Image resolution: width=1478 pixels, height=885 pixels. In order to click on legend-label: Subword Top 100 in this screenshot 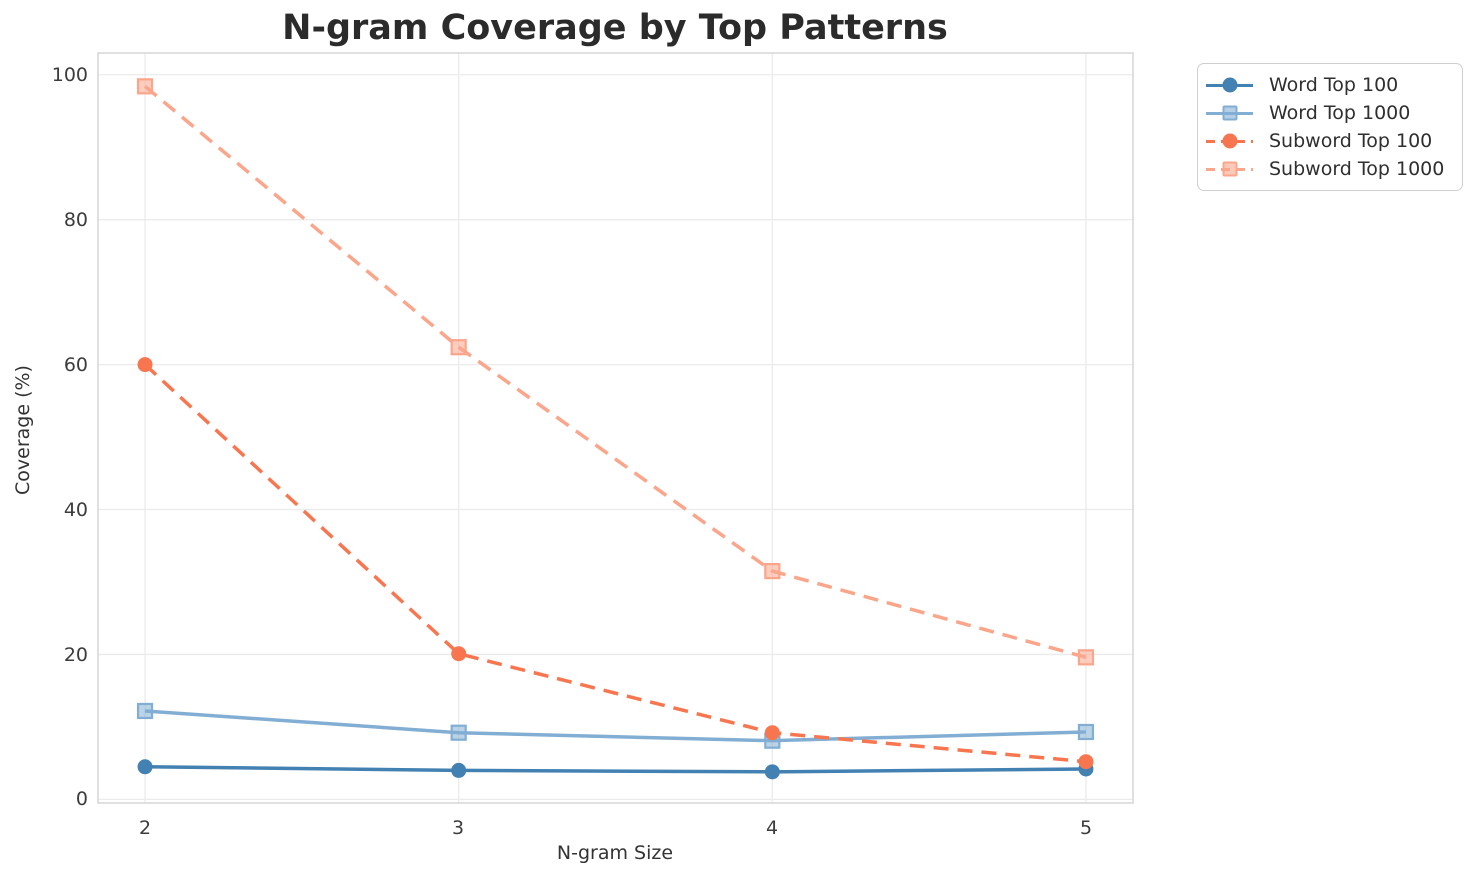, I will do `click(1351, 141)`.